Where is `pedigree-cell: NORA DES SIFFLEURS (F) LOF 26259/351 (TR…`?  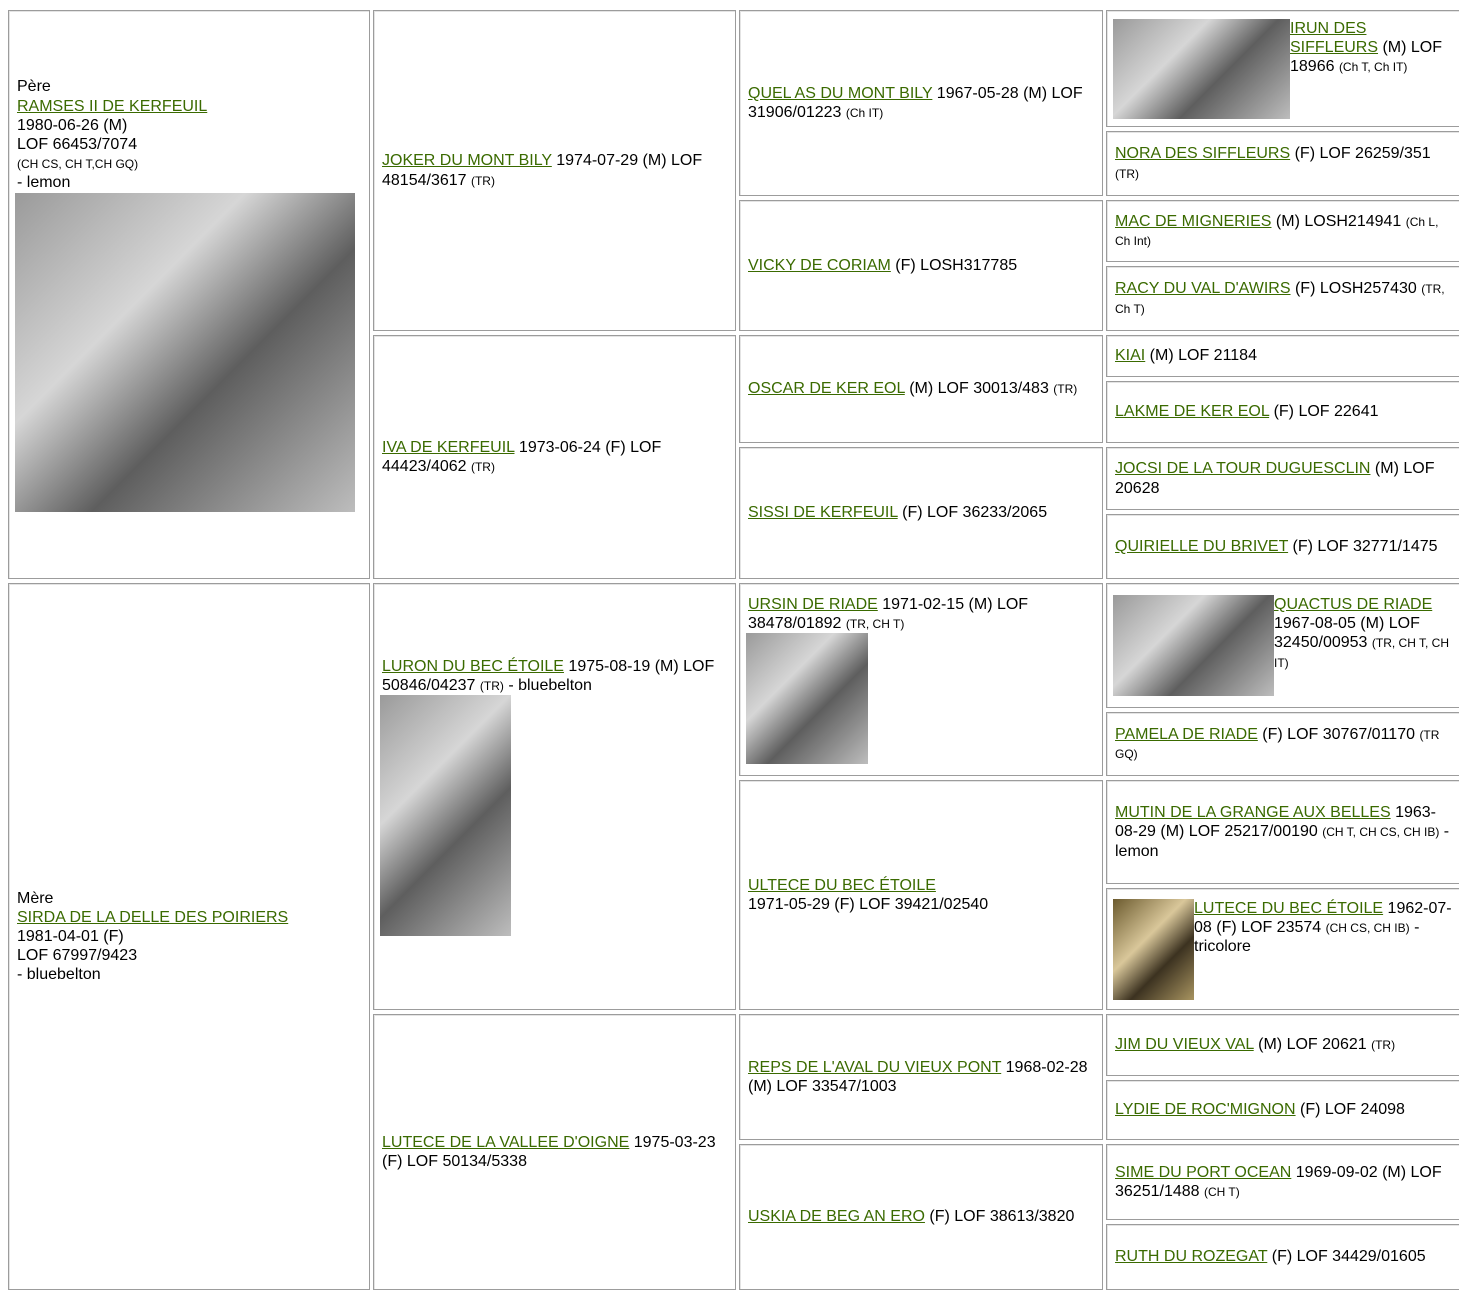
pedigree-cell: NORA DES SIFFLEURS (F) LOF 26259/351 (TR… is located at coordinates (1282, 163).